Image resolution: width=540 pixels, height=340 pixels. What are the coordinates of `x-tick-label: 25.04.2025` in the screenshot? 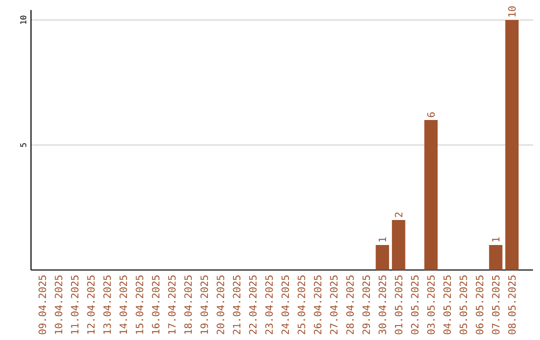 It's located at (302, 305).